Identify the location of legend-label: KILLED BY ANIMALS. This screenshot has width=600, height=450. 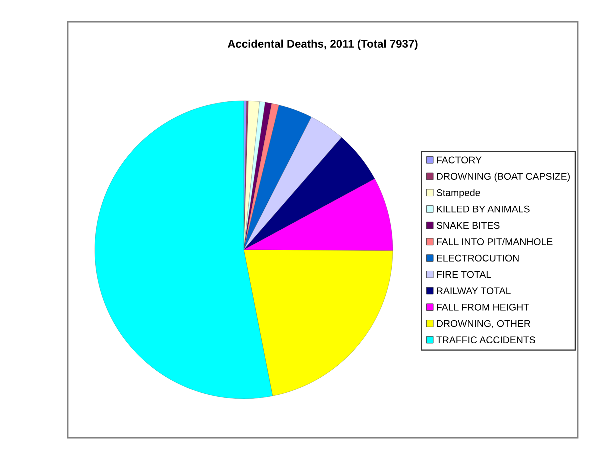
(483, 209).